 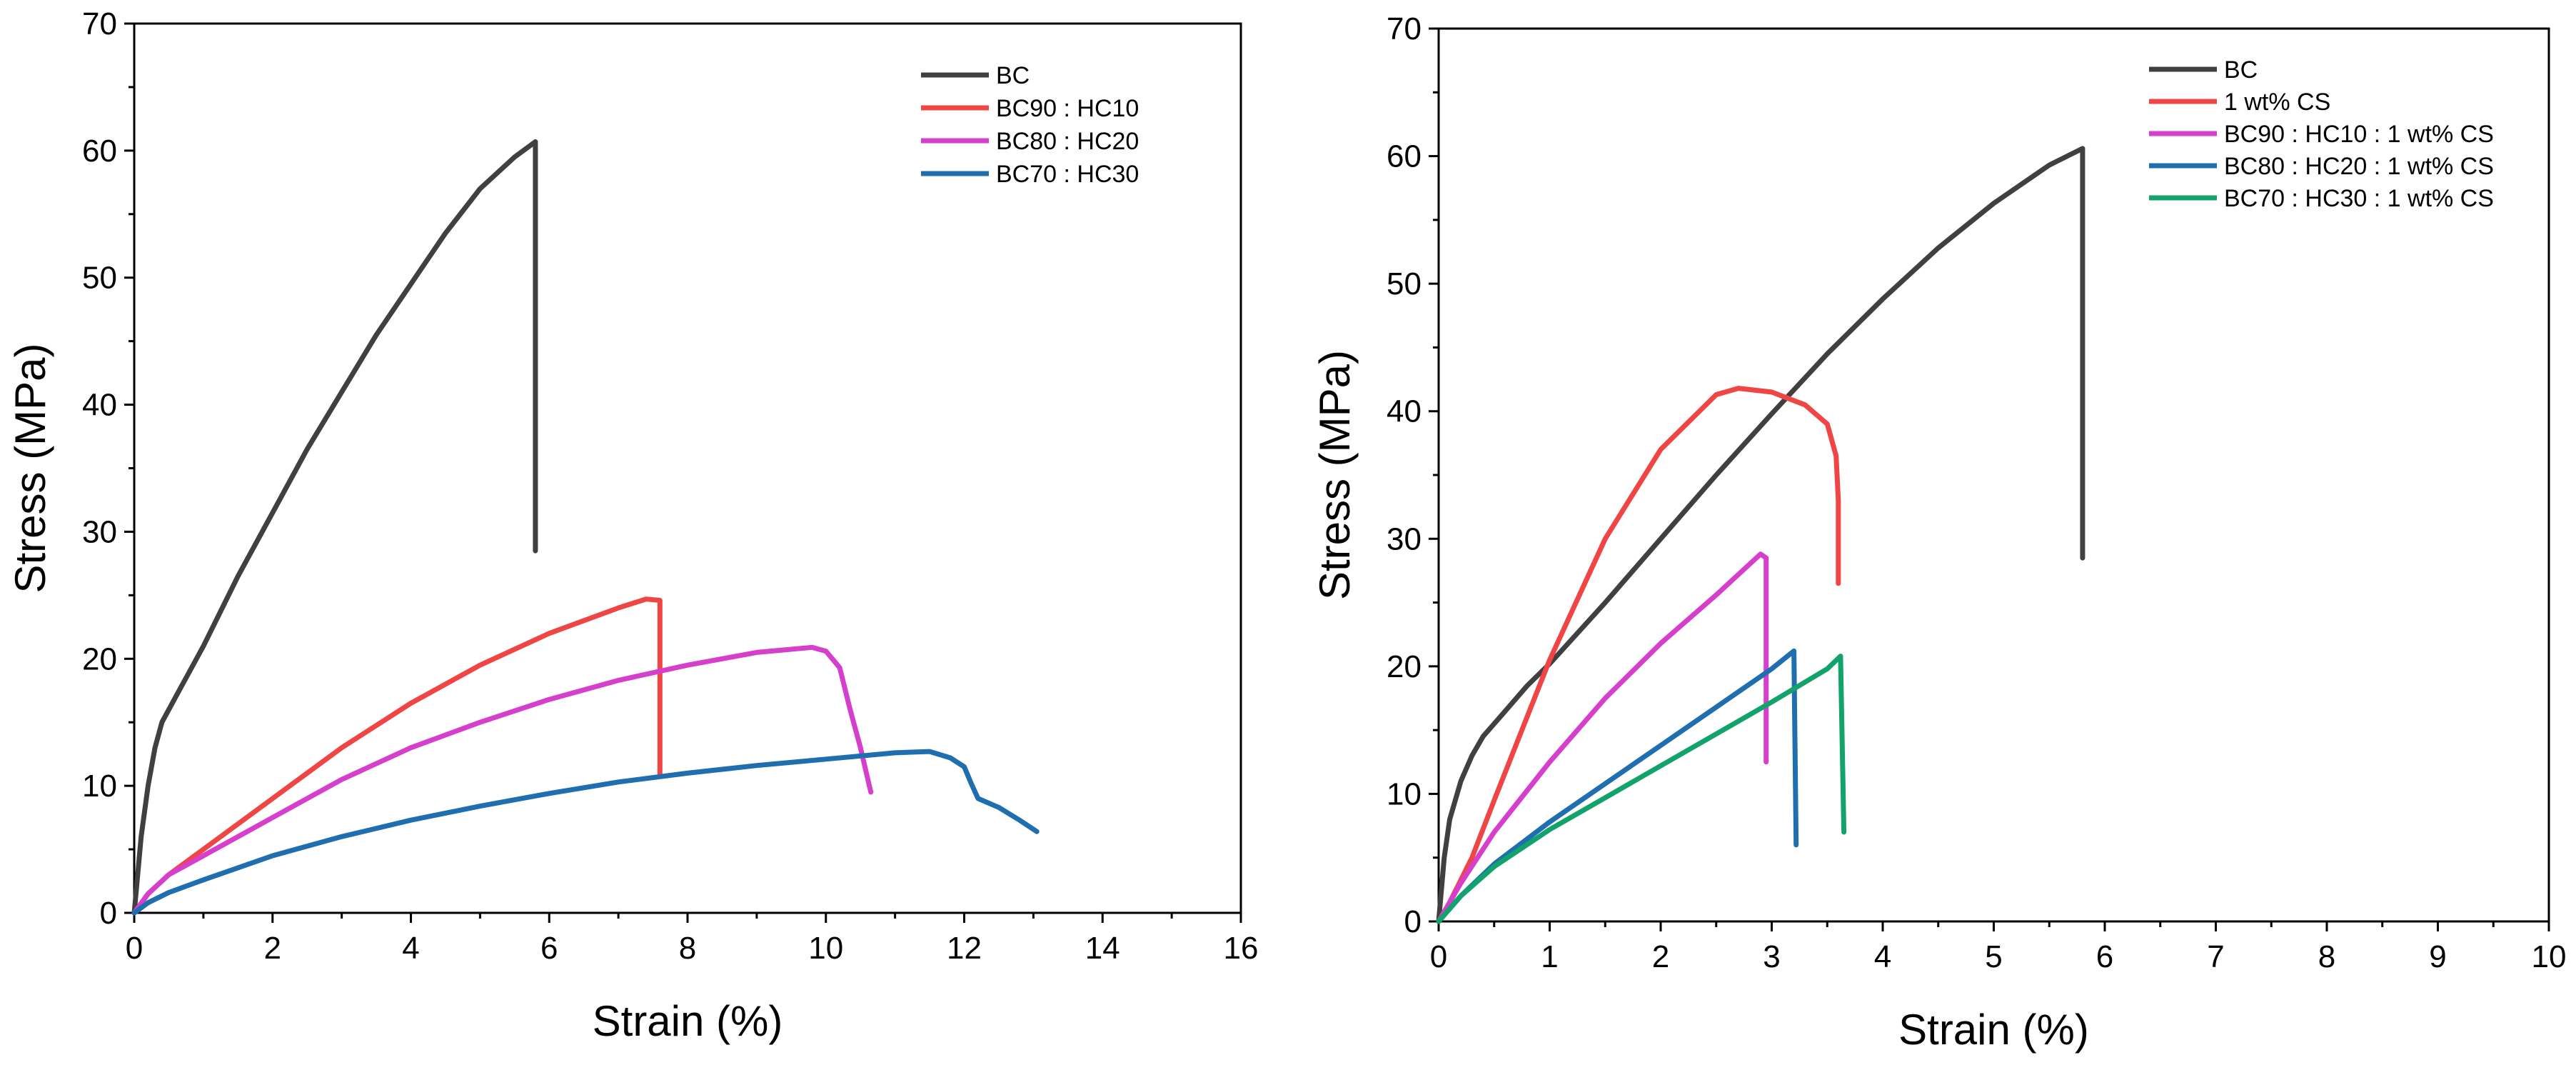 What do you see at coordinates (2277, 102) in the screenshot?
I see `legend-label: 1 wt% CS` at bounding box center [2277, 102].